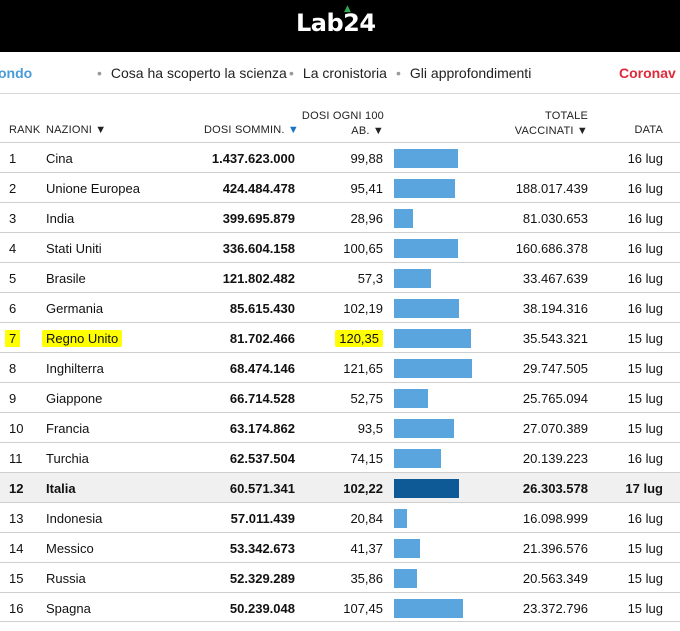  I want to click on table-row: 1 Cina 1.437.623.000 99,88 16 lug, so click(340, 157).